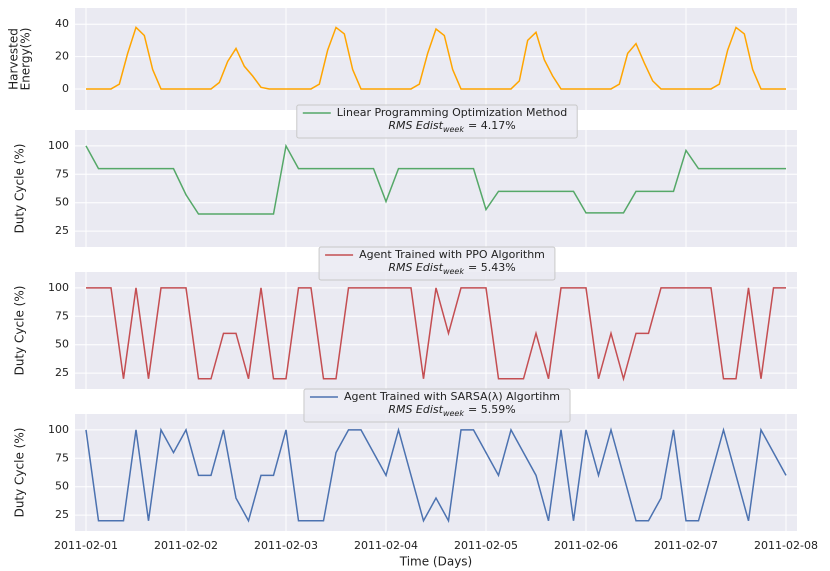 The image size is (830, 571). I want to click on x-tick-label: 2011-02-01, so click(86, 545).